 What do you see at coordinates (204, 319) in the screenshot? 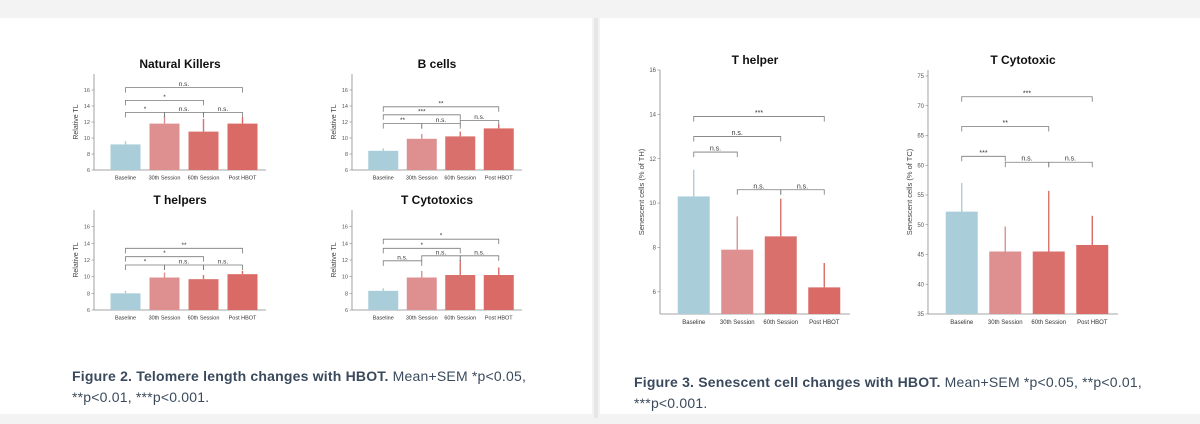
I see `thelpers-category-label: 60th Session` at bounding box center [204, 319].